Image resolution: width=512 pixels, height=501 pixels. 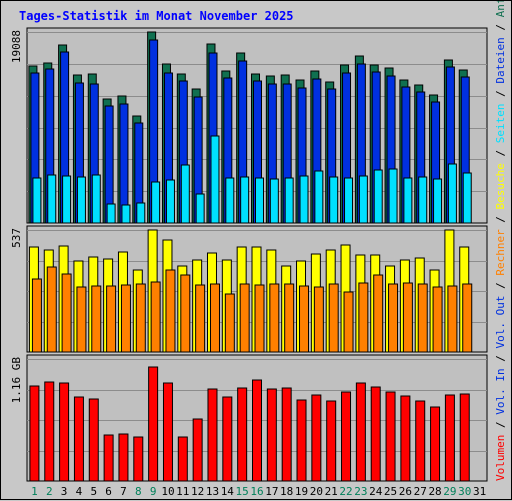 I want to click on day-label-10: 10, so click(x=167, y=491).